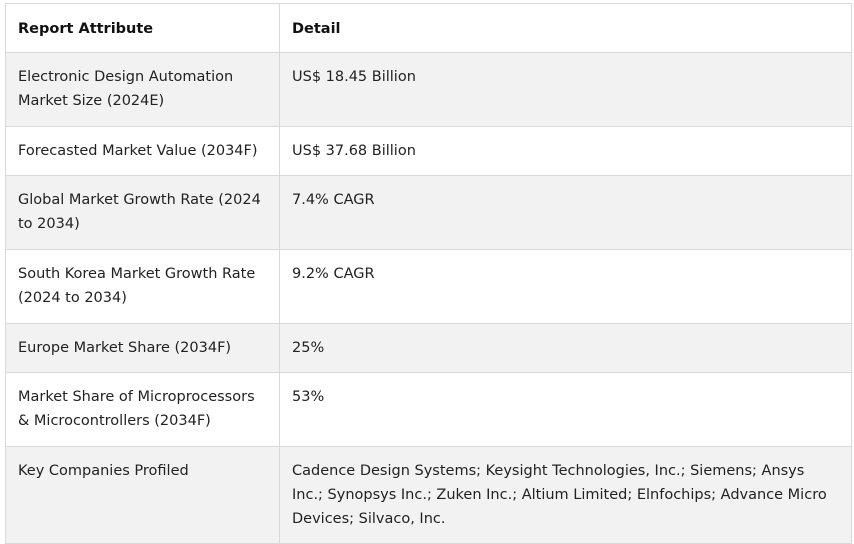 The height and width of the screenshot is (544, 854). I want to click on table-header-row: Report Attribute Detail, so click(428, 28).